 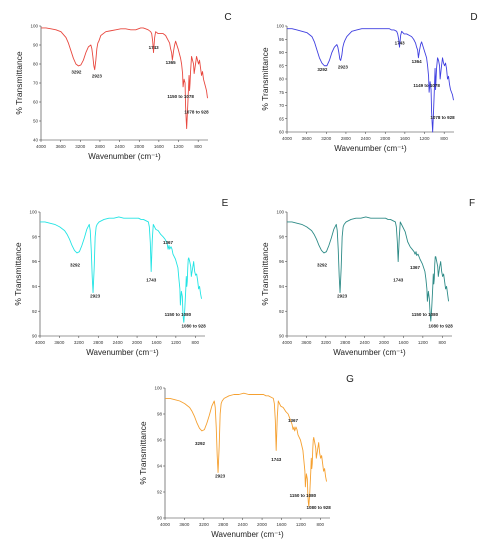 What do you see at coordinates (417, 61) in the screenshot?
I see `peak-annotation: 1364` at bounding box center [417, 61].